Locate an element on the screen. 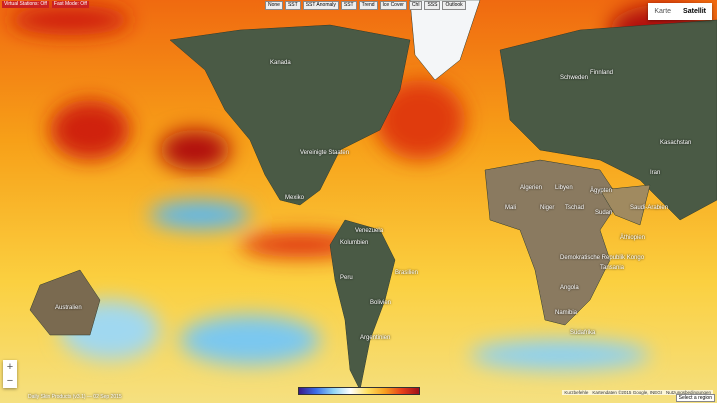  toolbar-button: Trend is located at coordinates (368, 5).